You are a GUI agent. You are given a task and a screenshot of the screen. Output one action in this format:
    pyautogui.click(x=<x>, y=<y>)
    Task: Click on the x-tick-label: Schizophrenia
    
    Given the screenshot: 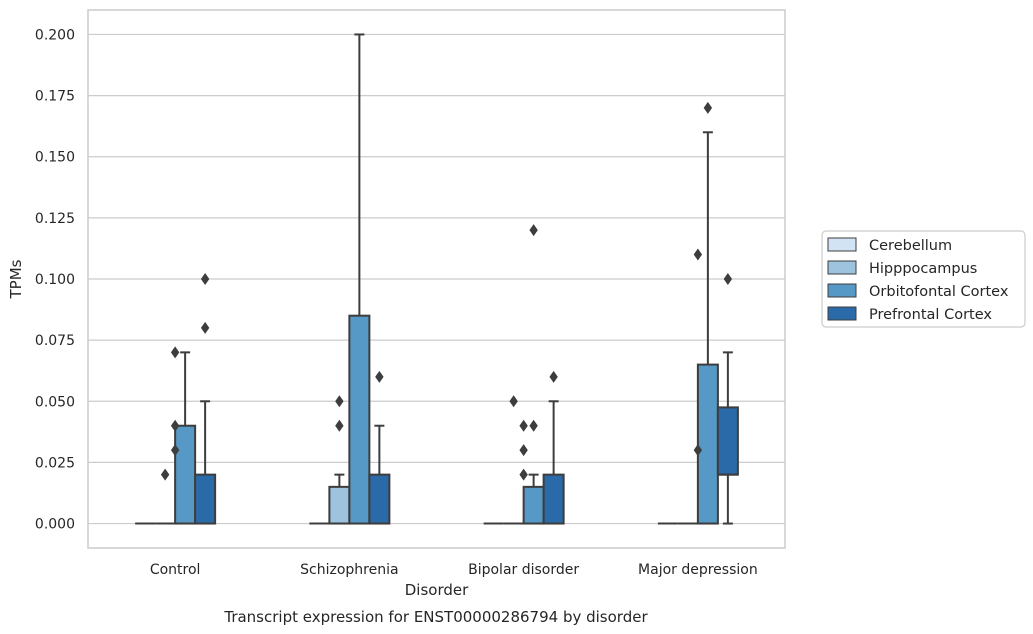 What is the action you would take?
    pyautogui.click(x=349, y=570)
    